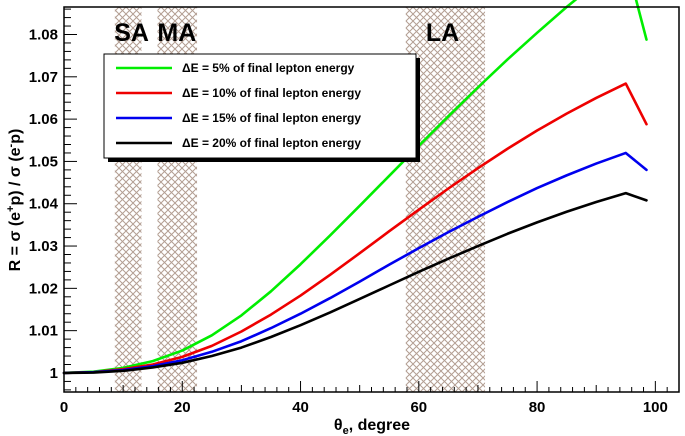 Image resolution: width=685 pixels, height=436 pixels. What do you see at coordinates (268, 68) in the screenshot?
I see `legend-label-1: ΔE = 5% of final lepton energy` at bounding box center [268, 68].